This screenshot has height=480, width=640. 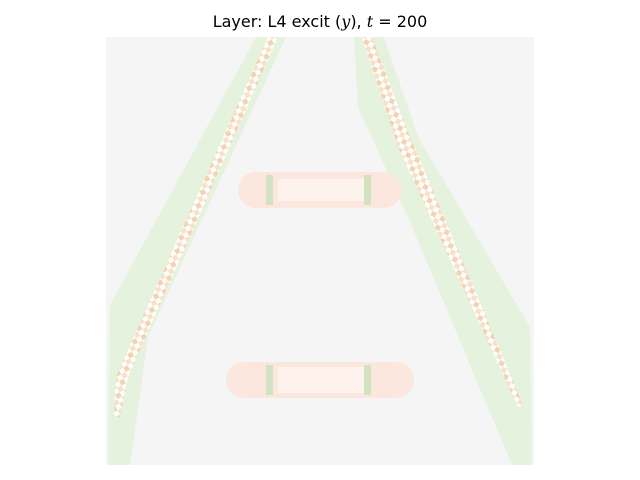 I want to click on upper-crossbar-right-edge, so click(x=367, y=190).